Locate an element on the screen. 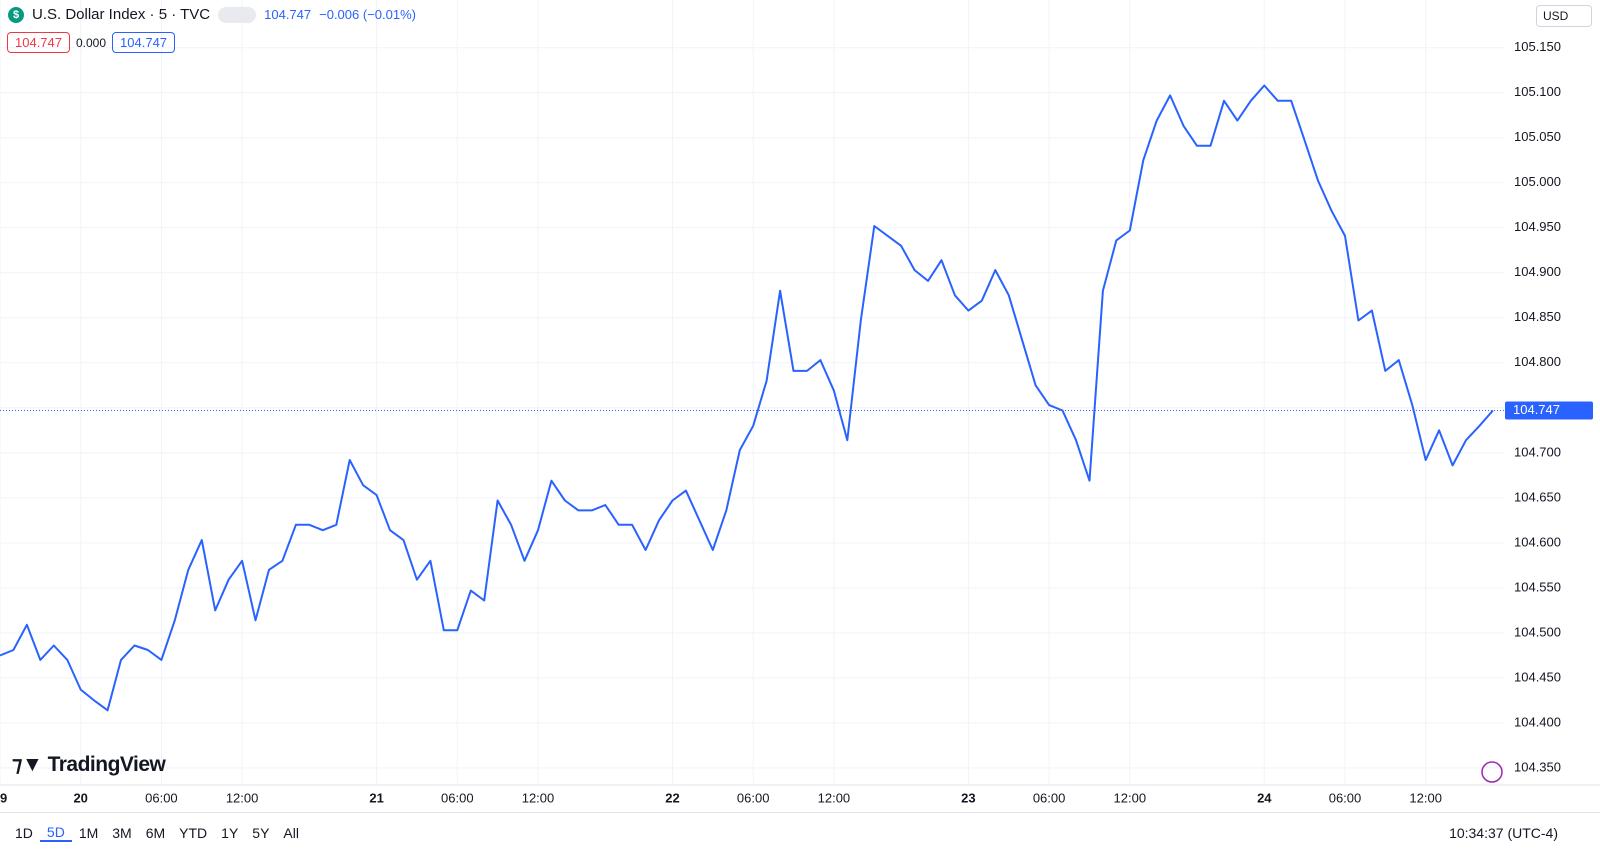  sell-button: 104.747 is located at coordinates (38, 42).